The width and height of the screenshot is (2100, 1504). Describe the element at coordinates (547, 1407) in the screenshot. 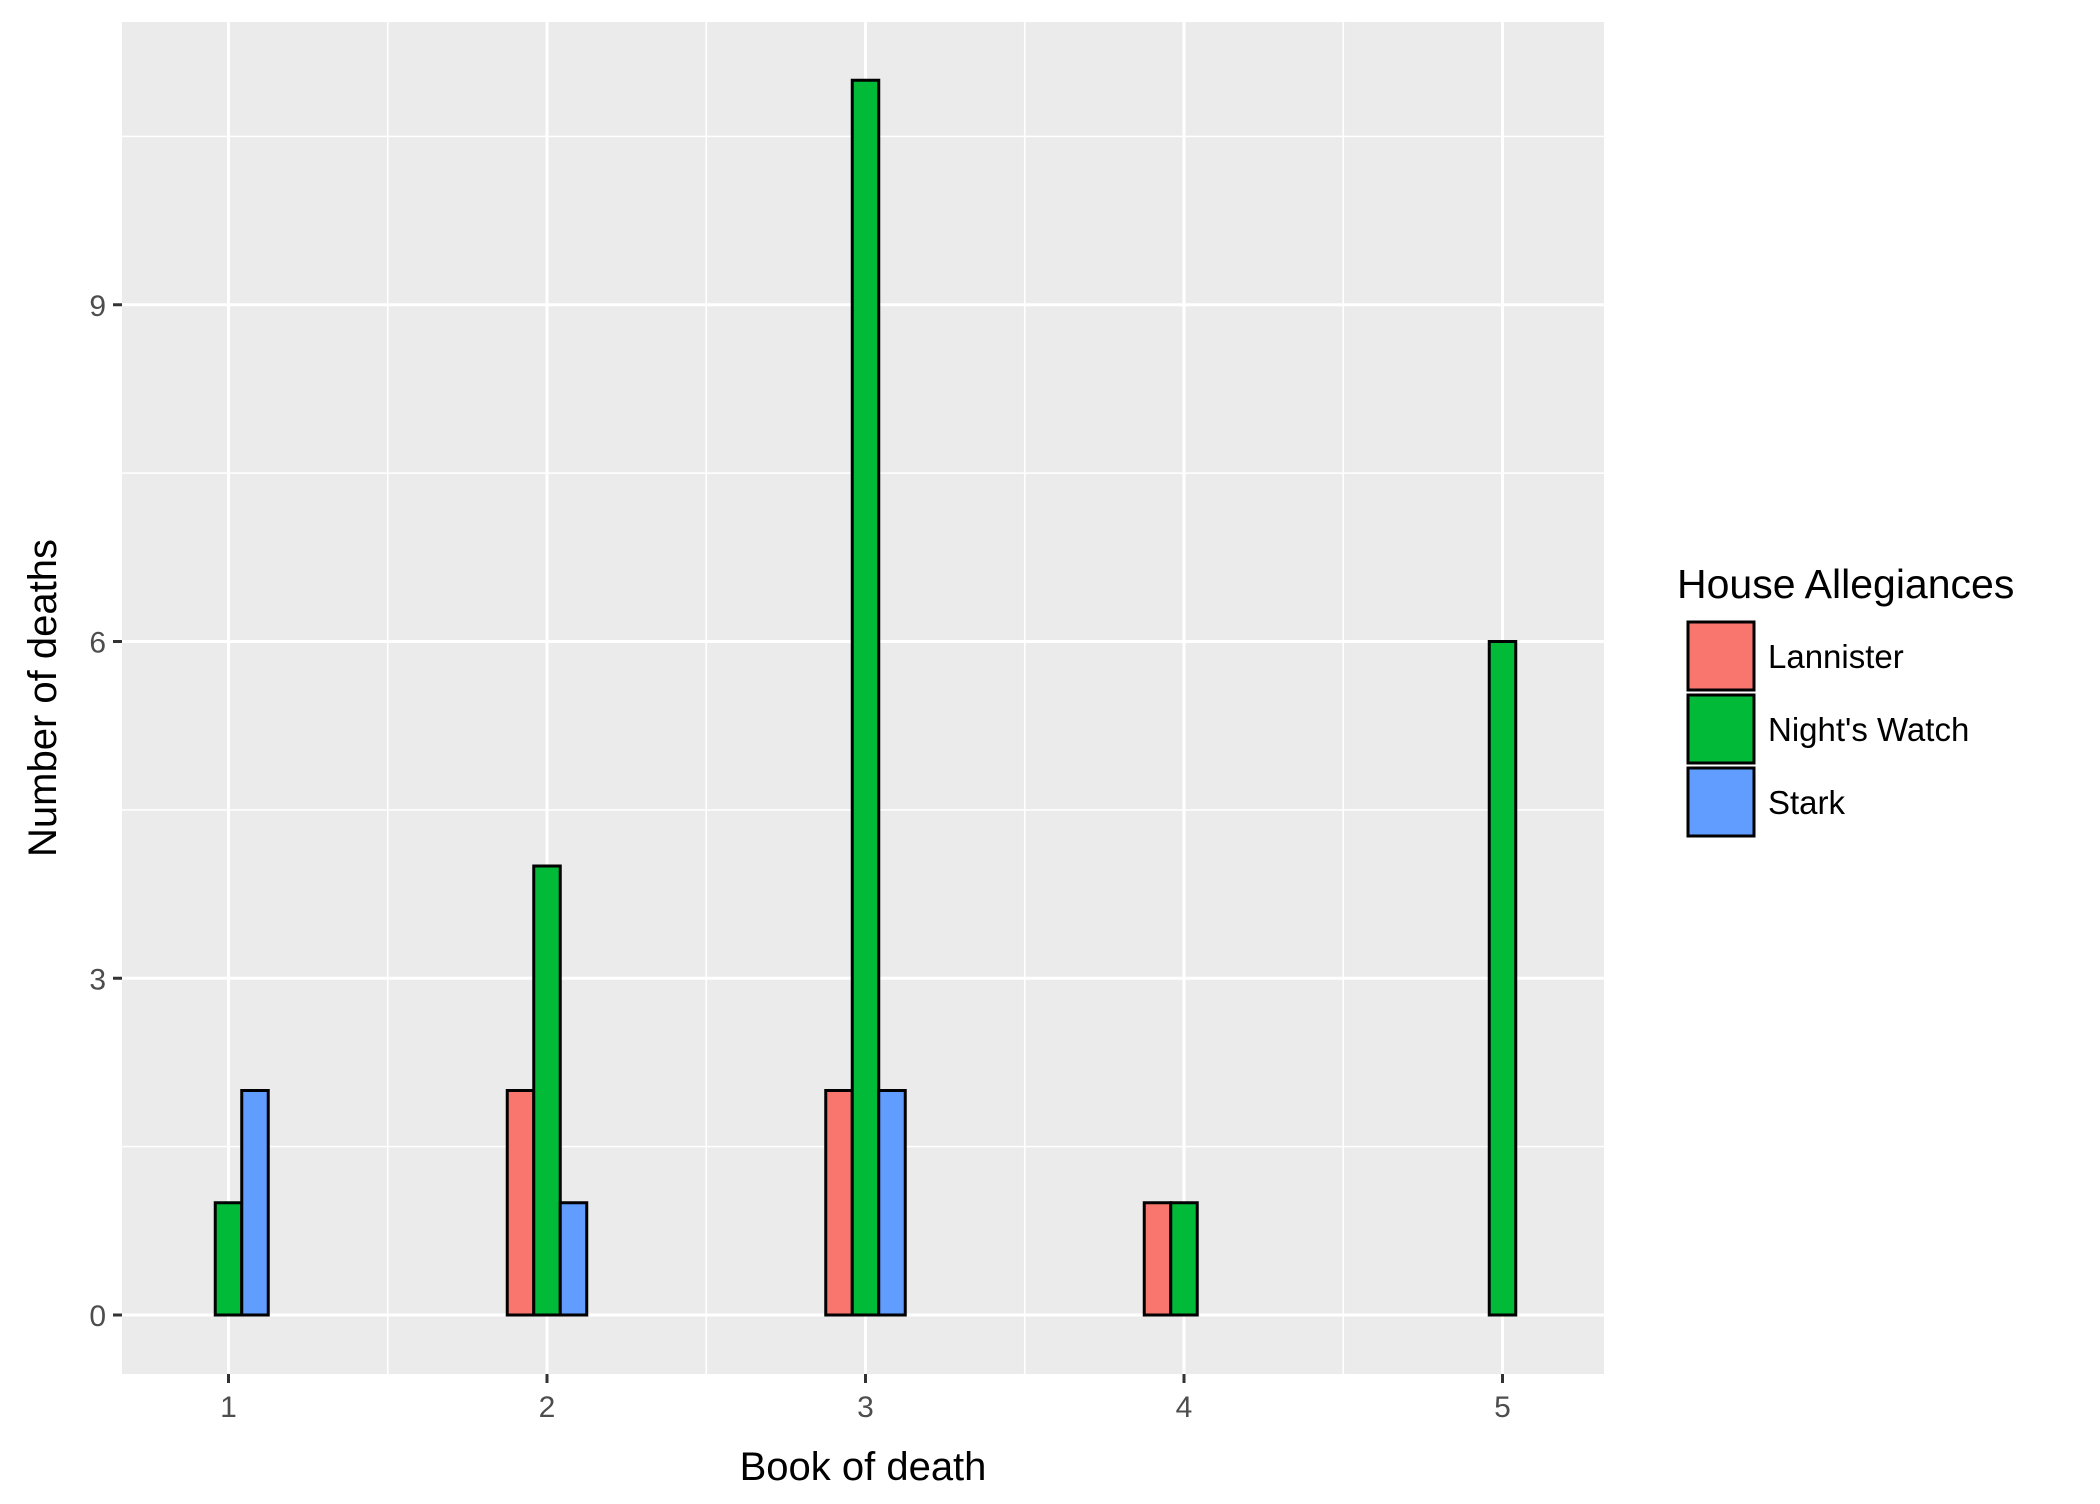

I see `x-tick-label: 2` at that location.